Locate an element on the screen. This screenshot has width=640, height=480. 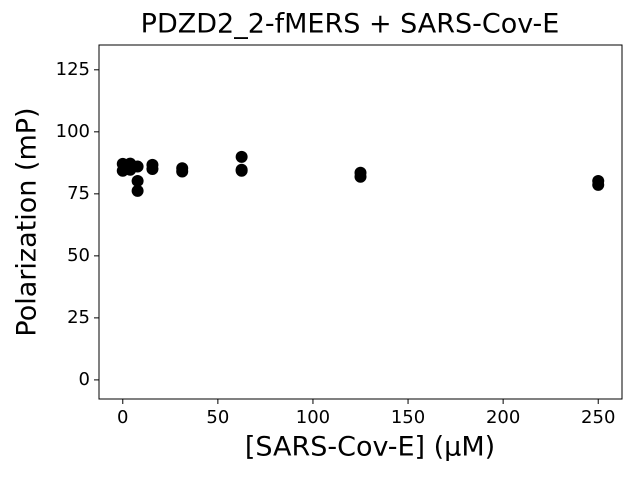
y-tick-label: 25 is located at coordinates (78, 317).